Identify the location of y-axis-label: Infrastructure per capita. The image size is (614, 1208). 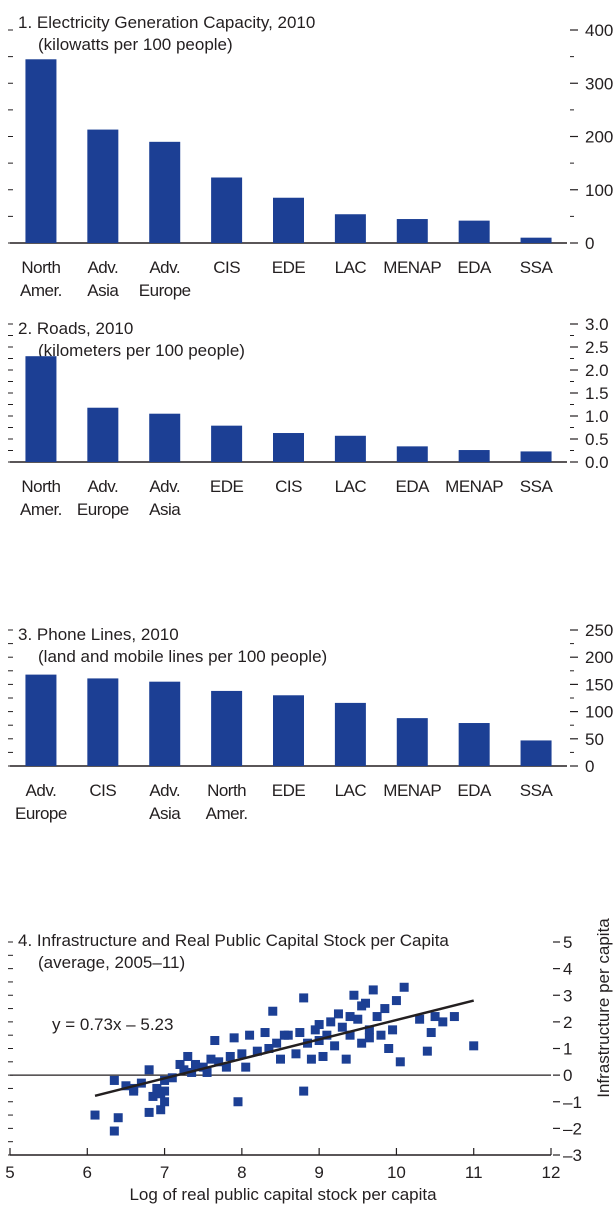
(603, 1008).